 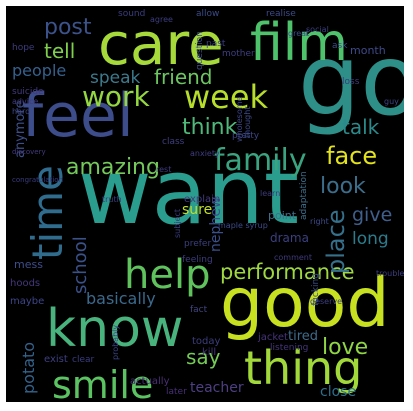 I want to click on word: hoods, so click(x=25, y=283).